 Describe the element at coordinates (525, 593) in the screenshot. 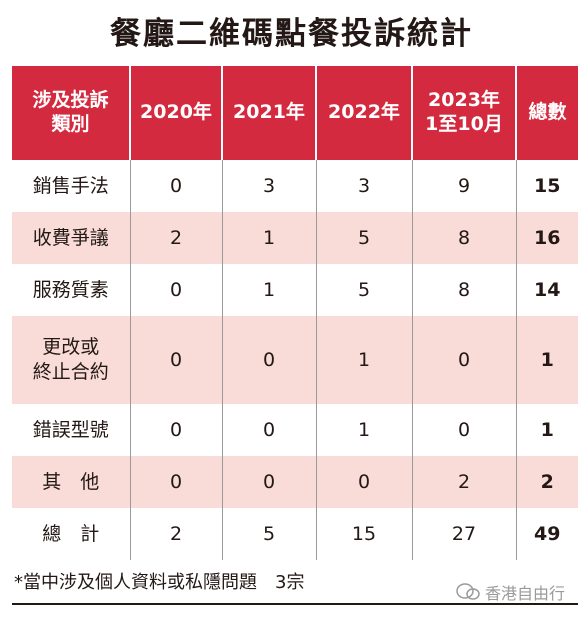

I see `watermark-text: 香港自由行` at that location.